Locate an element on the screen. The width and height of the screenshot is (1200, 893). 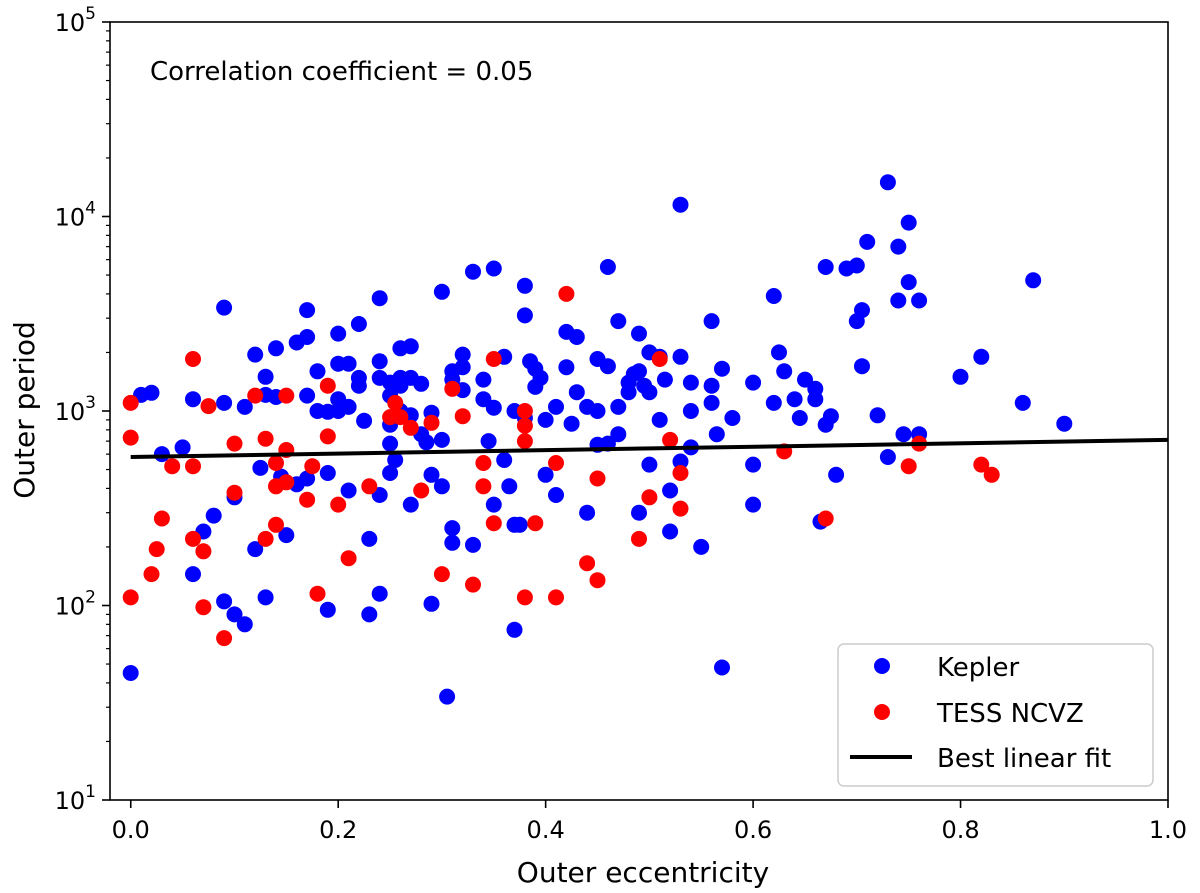
best-fit-line is located at coordinates (649, 448).